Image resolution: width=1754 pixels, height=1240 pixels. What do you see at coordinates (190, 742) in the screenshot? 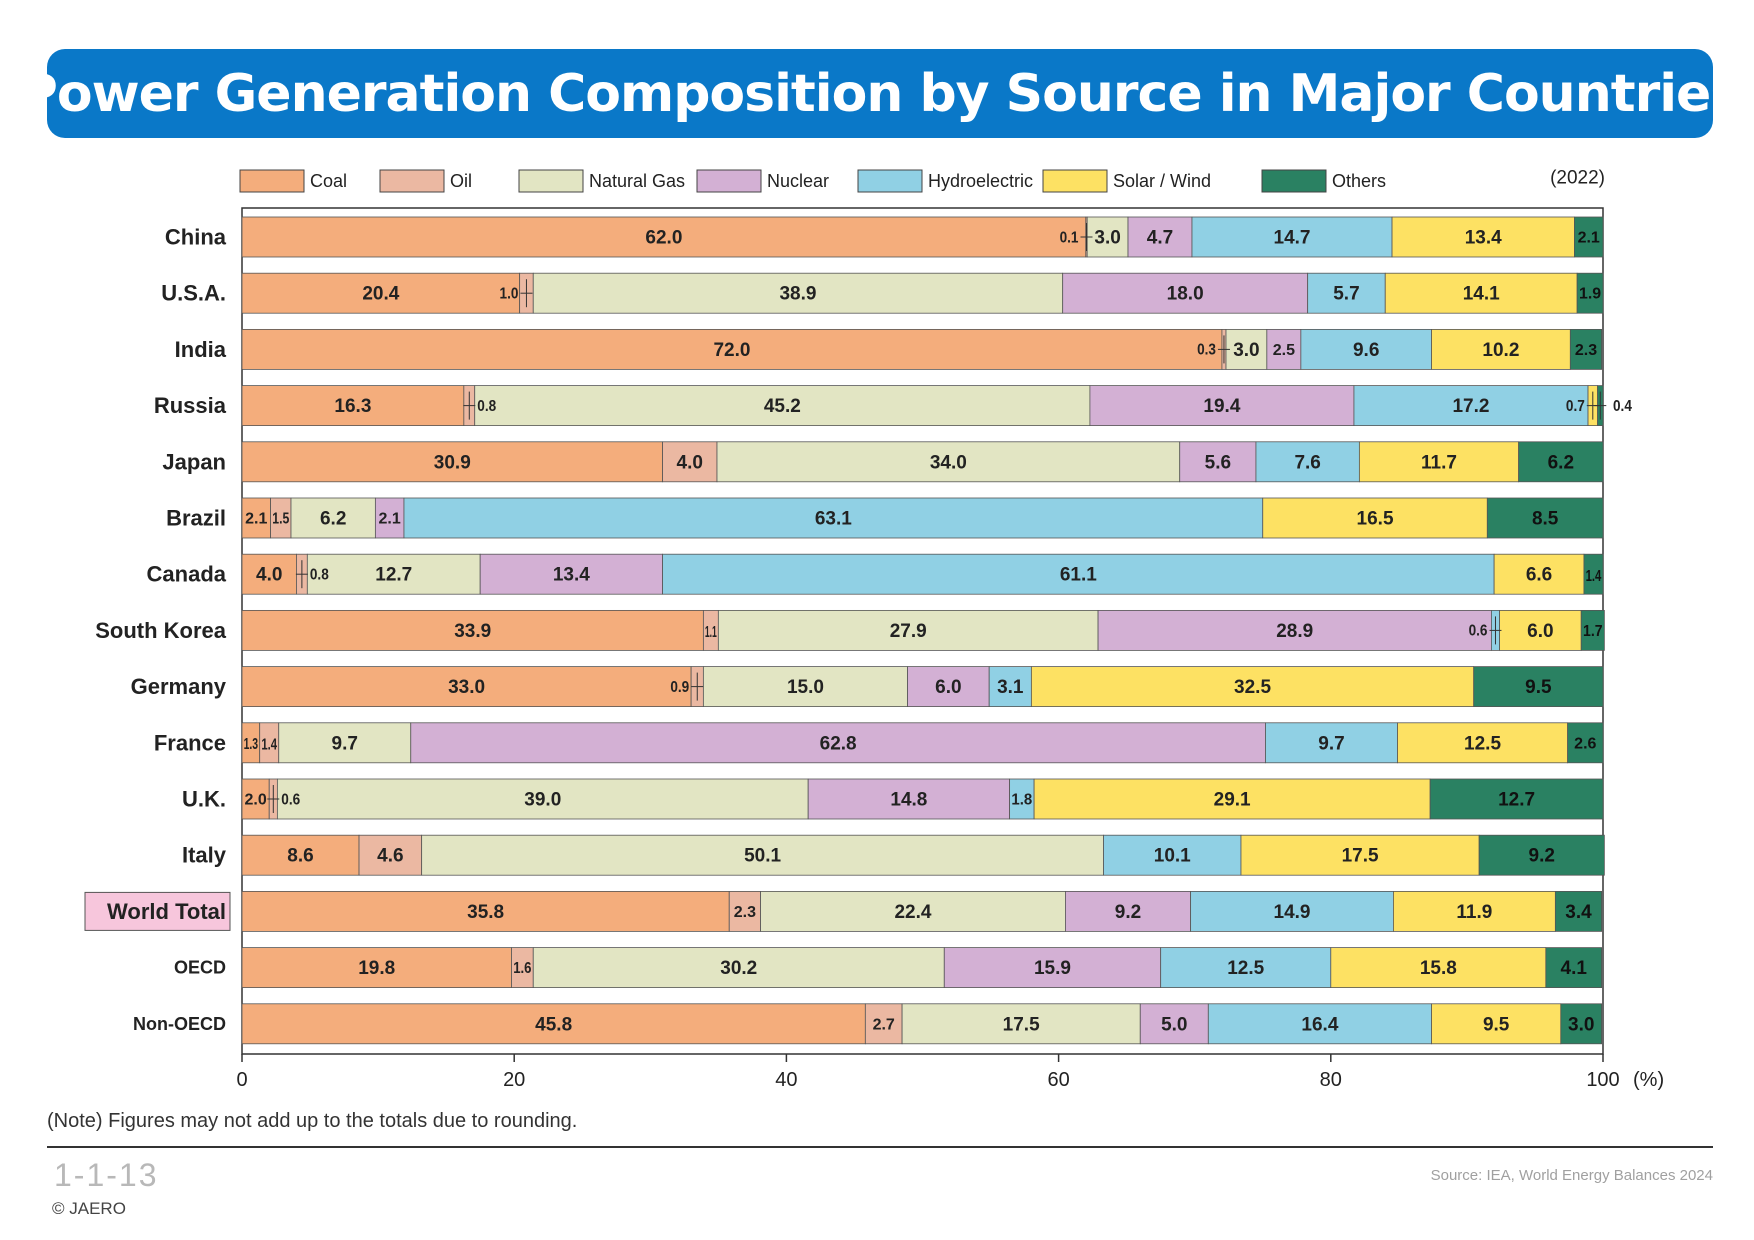
I see `category-label-9: France` at bounding box center [190, 742].